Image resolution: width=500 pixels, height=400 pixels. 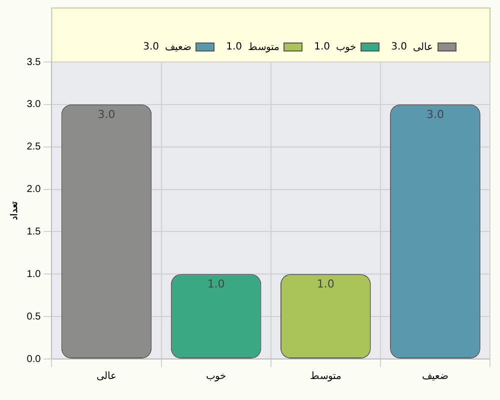 What do you see at coordinates (34, 316) in the screenshot?
I see `y-tick-label: 0.5` at bounding box center [34, 316].